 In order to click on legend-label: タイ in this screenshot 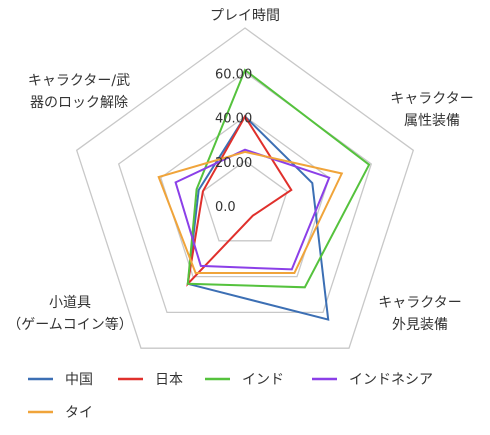, I will do `click(79, 413)`.